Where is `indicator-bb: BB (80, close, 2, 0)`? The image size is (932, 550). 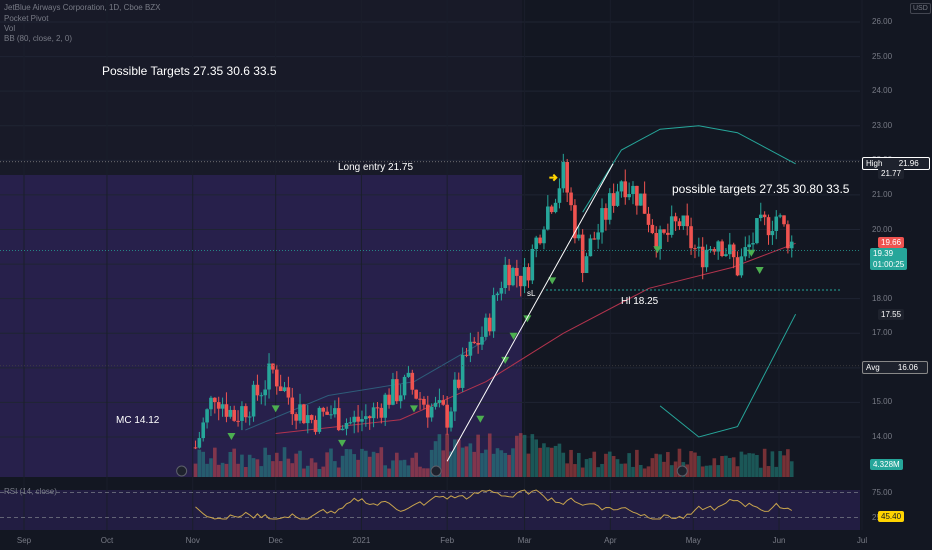 indicator-bb: BB (80, close, 2, 0) is located at coordinates (38, 38).